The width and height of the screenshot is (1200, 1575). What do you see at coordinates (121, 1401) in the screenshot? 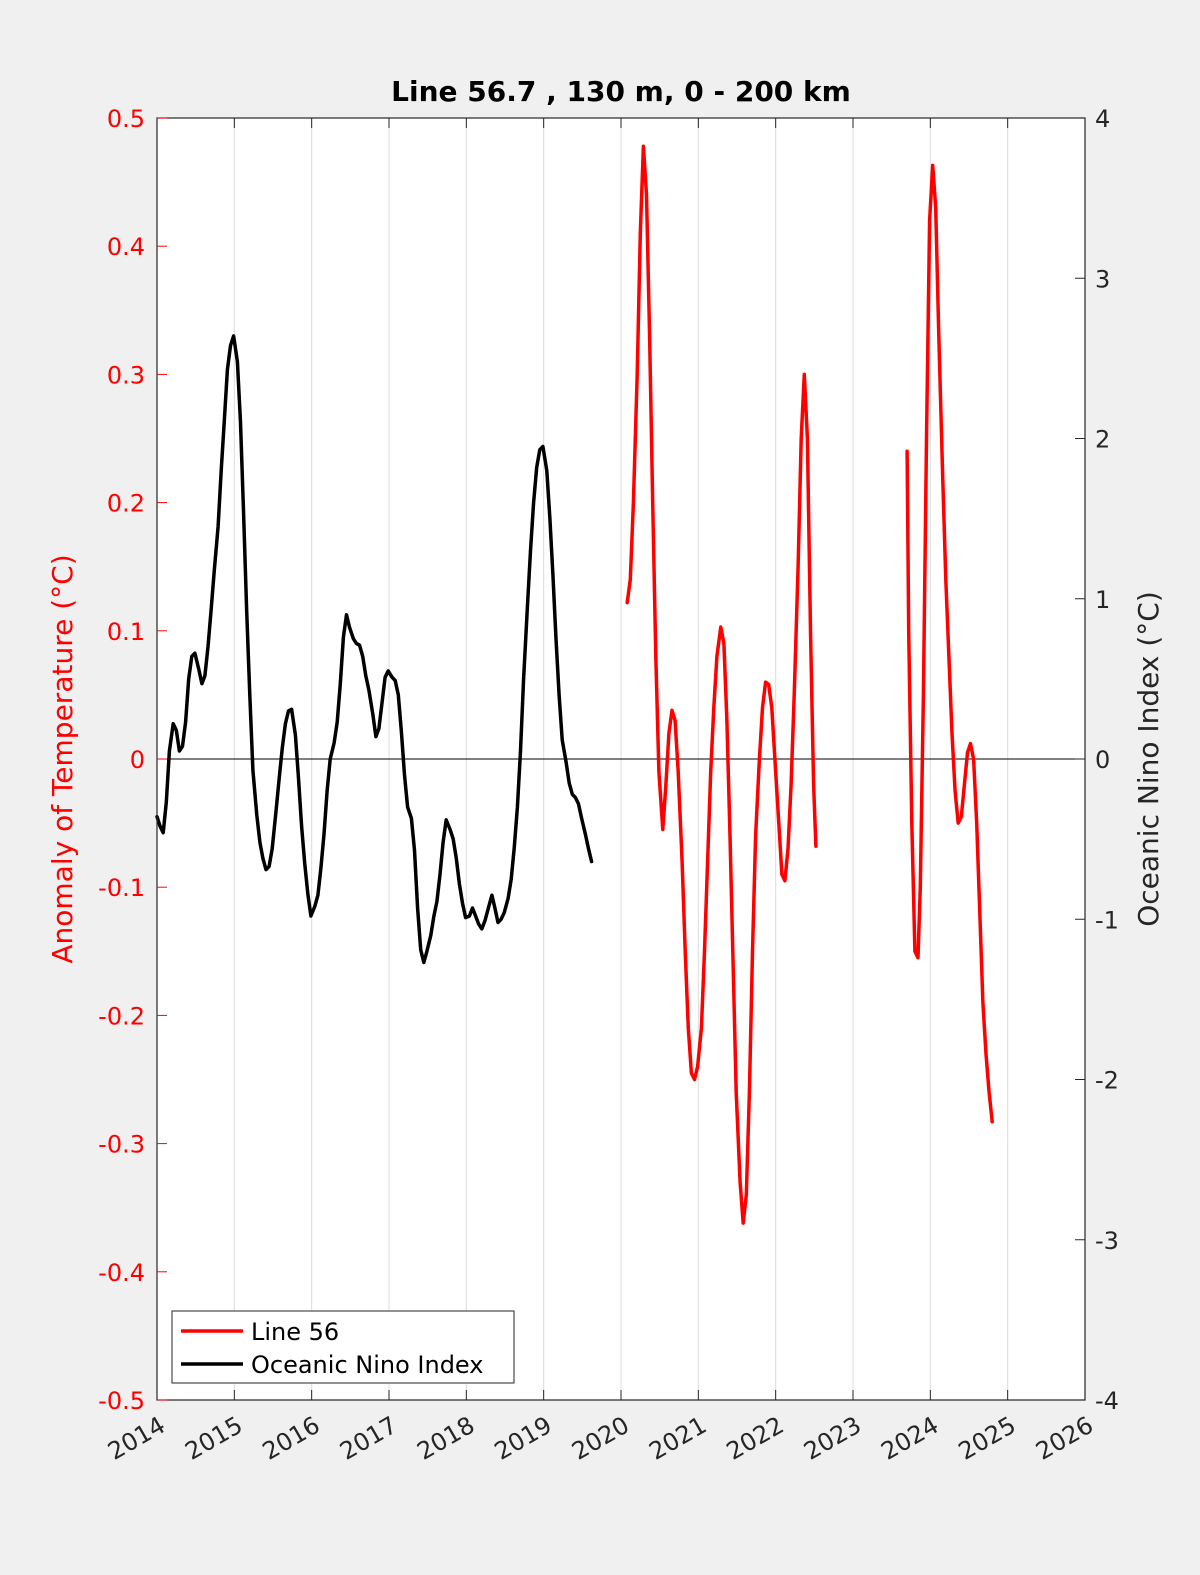
I see `y-left-tick-label: -0.5` at bounding box center [121, 1401].